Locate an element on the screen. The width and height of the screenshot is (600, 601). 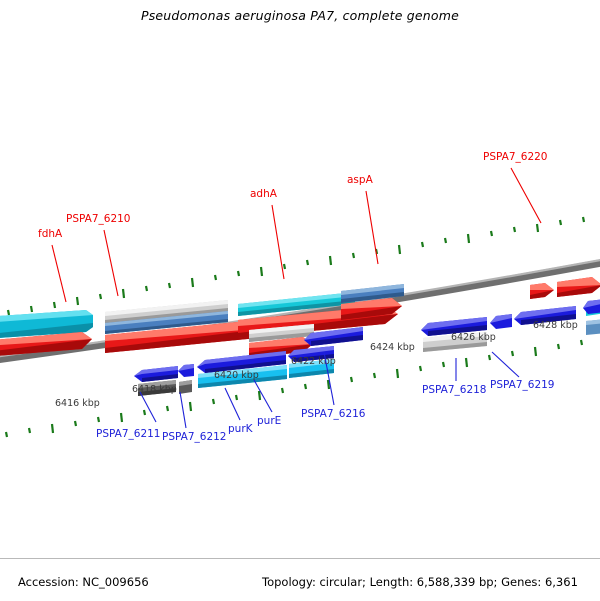
ruler-label: 6418 kbp is located at coordinates (154, 389).